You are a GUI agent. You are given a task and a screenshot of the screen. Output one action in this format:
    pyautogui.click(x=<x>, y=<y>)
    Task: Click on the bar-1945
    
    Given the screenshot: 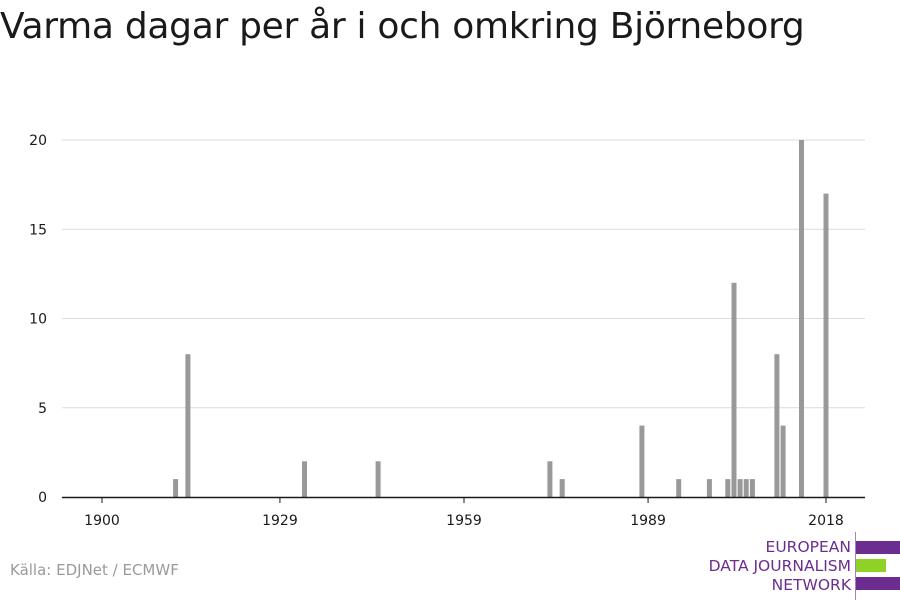 What is the action you would take?
    pyautogui.click(x=378, y=479)
    